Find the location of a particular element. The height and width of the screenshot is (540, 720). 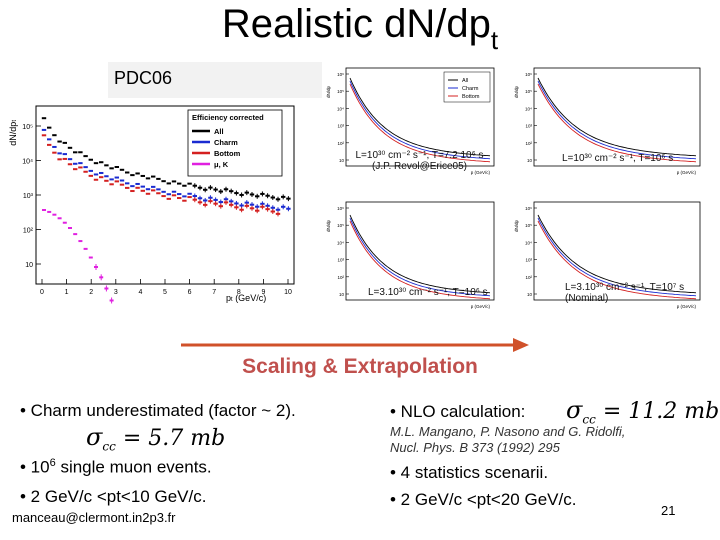

caption-top-left-line2: (J.P. Revol@Erice05) is located at coordinates (419, 166).